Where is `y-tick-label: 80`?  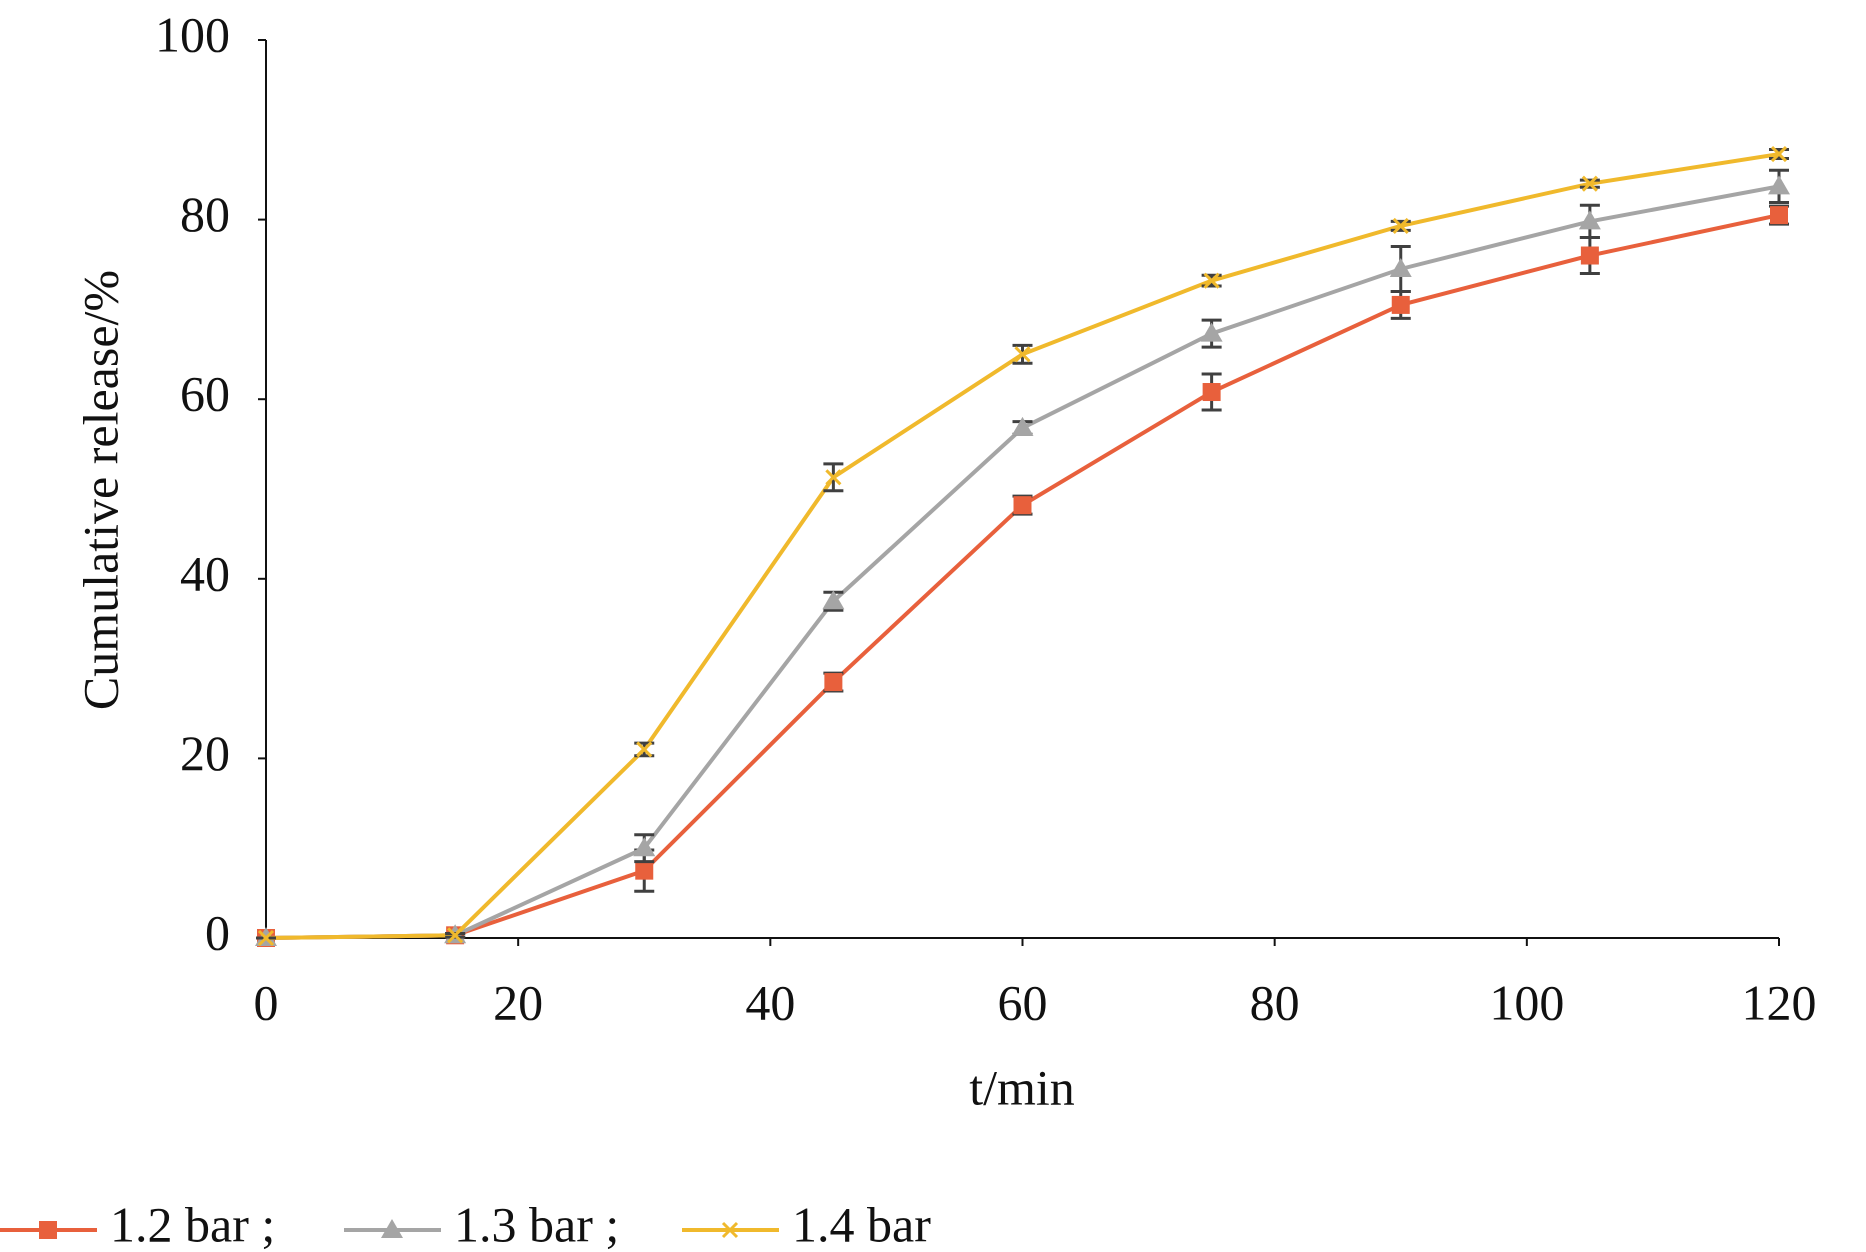
y-tick-label: 80 is located at coordinates (205, 214).